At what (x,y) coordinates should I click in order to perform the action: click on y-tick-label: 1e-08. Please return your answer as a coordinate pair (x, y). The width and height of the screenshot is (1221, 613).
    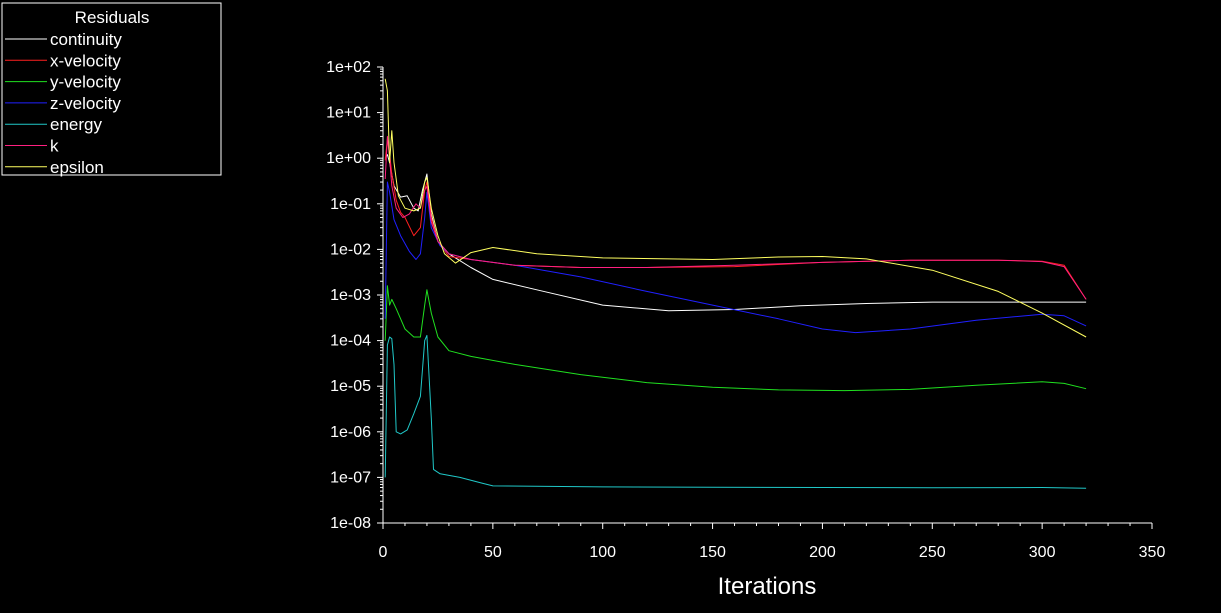
    Looking at the image, I should click on (350, 523).